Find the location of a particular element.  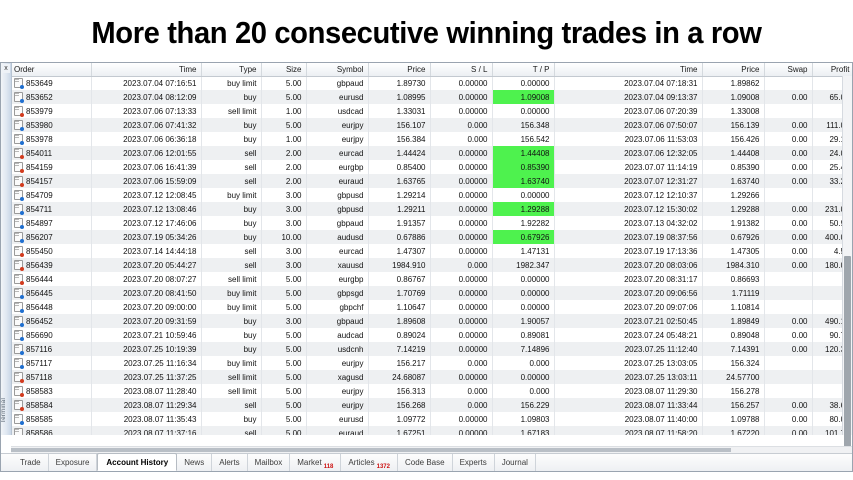

order-cell: 857118 is located at coordinates (50, 377).